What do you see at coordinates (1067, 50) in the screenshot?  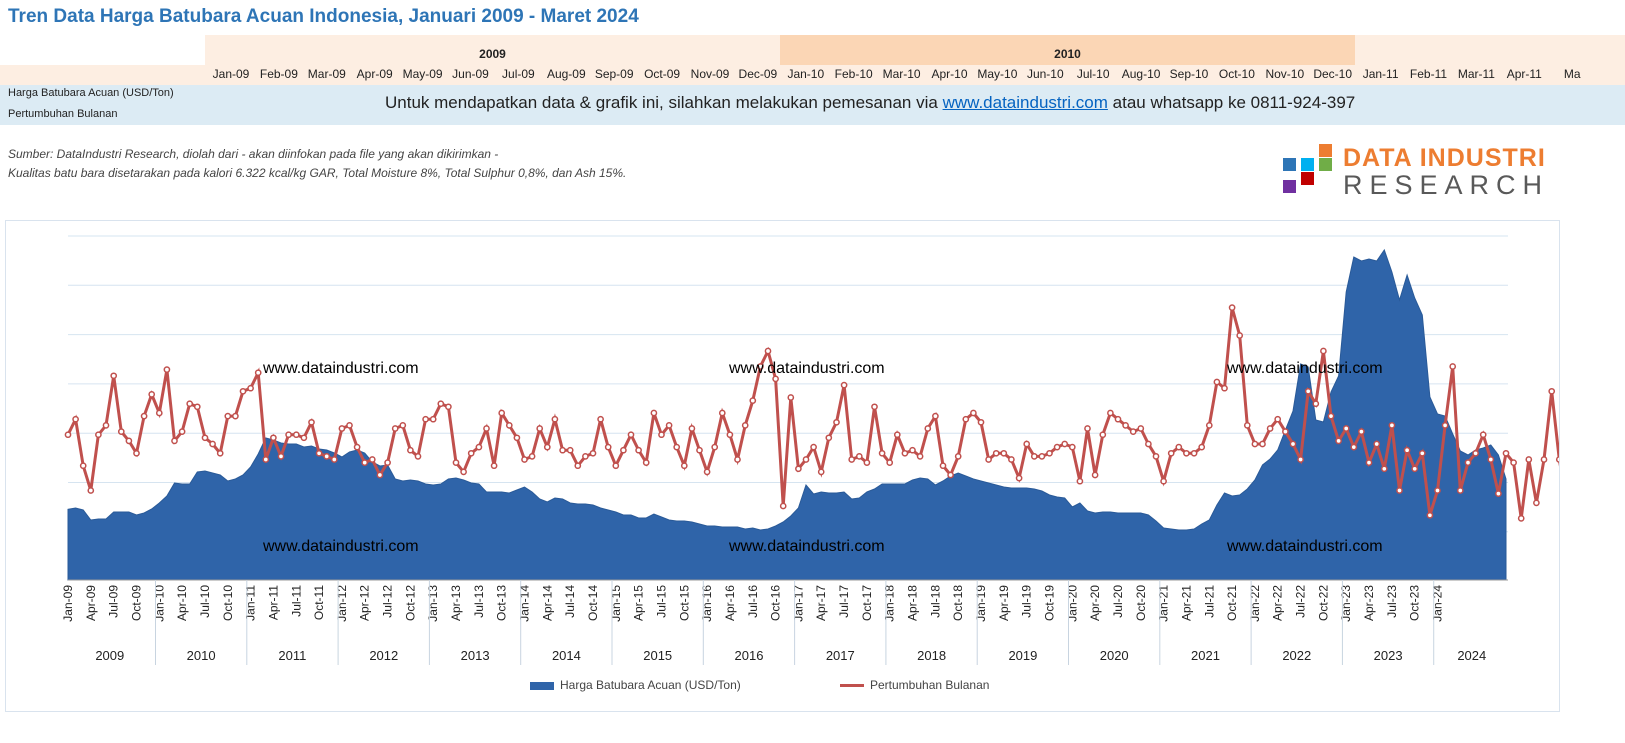 I see `yeargroup-2010: 2010` at bounding box center [1067, 50].